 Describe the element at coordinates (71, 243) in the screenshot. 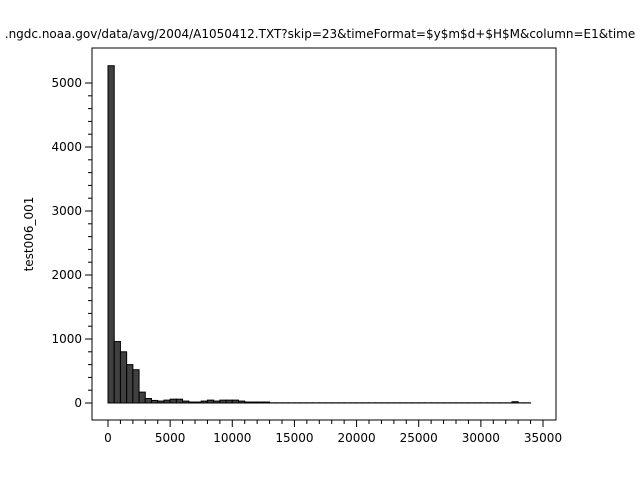

I see `y-axis: 0 1000 2000 3000 4000 5000` at that location.